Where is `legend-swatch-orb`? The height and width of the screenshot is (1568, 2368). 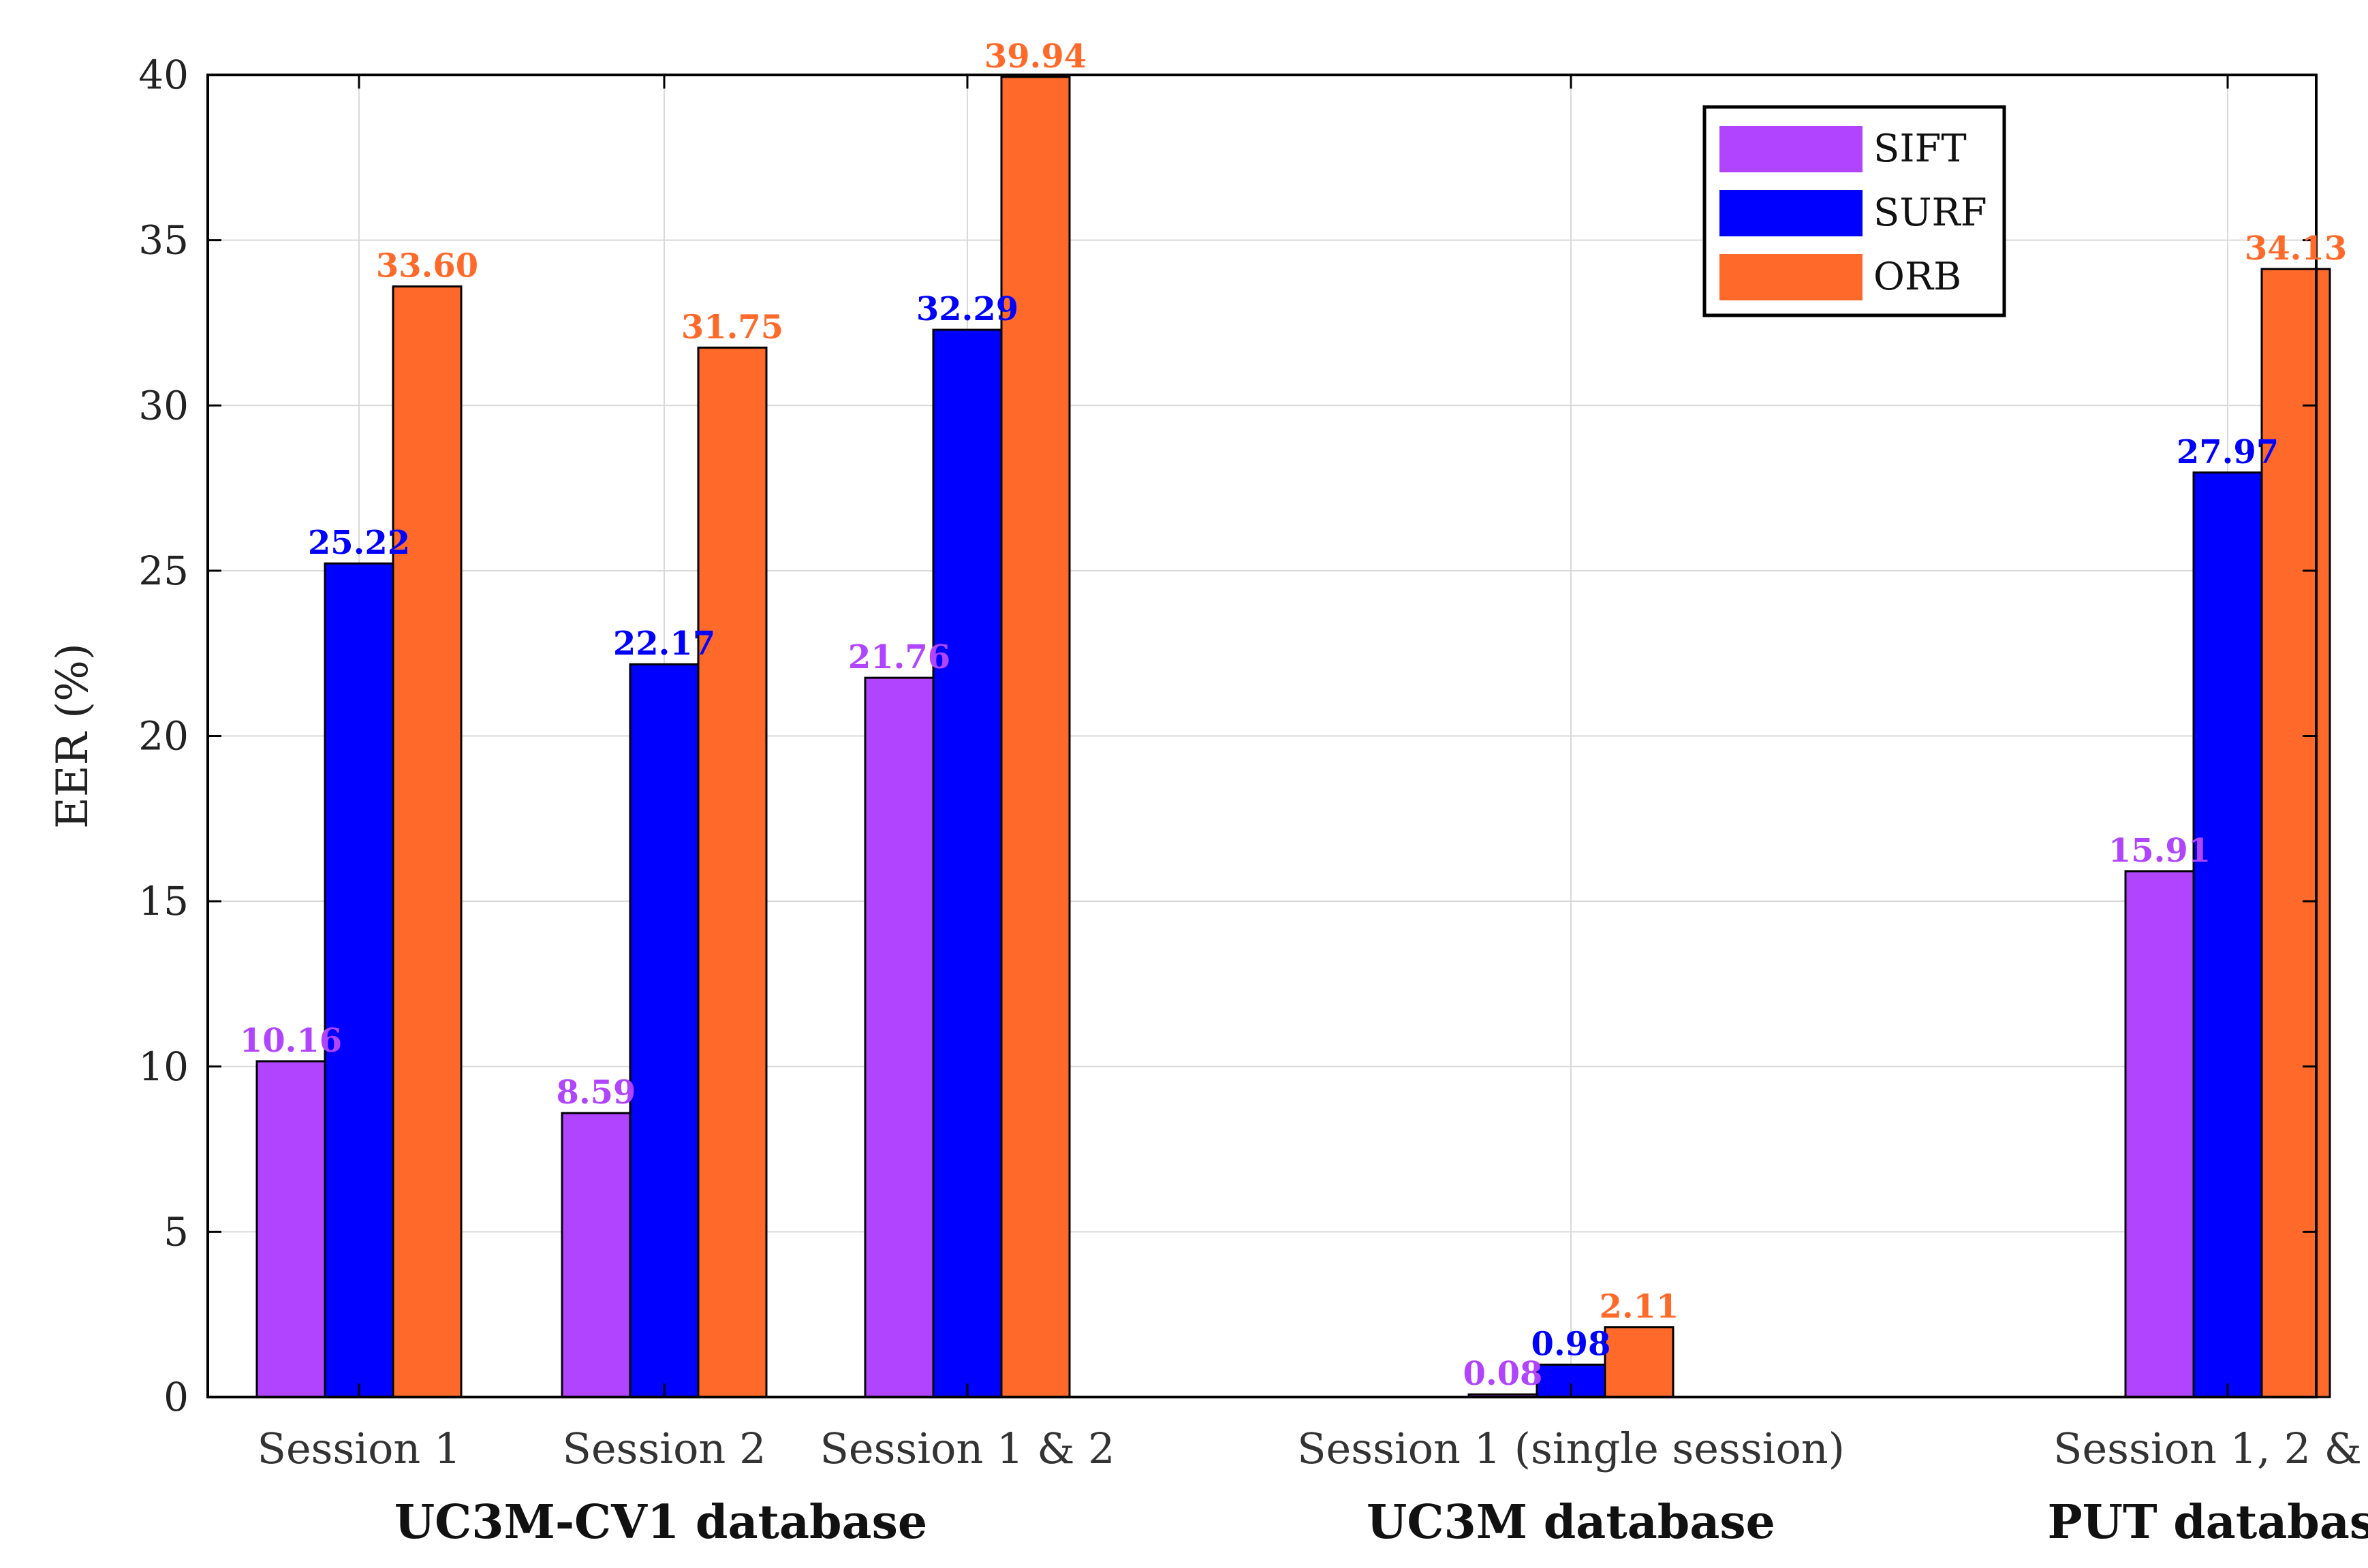
legend-swatch-orb is located at coordinates (1791, 277).